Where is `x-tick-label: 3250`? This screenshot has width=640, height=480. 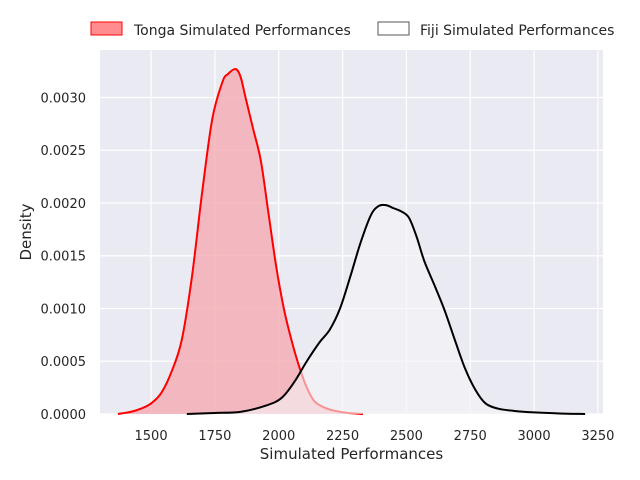 x-tick-label: 3250 is located at coordinates (597, 436).